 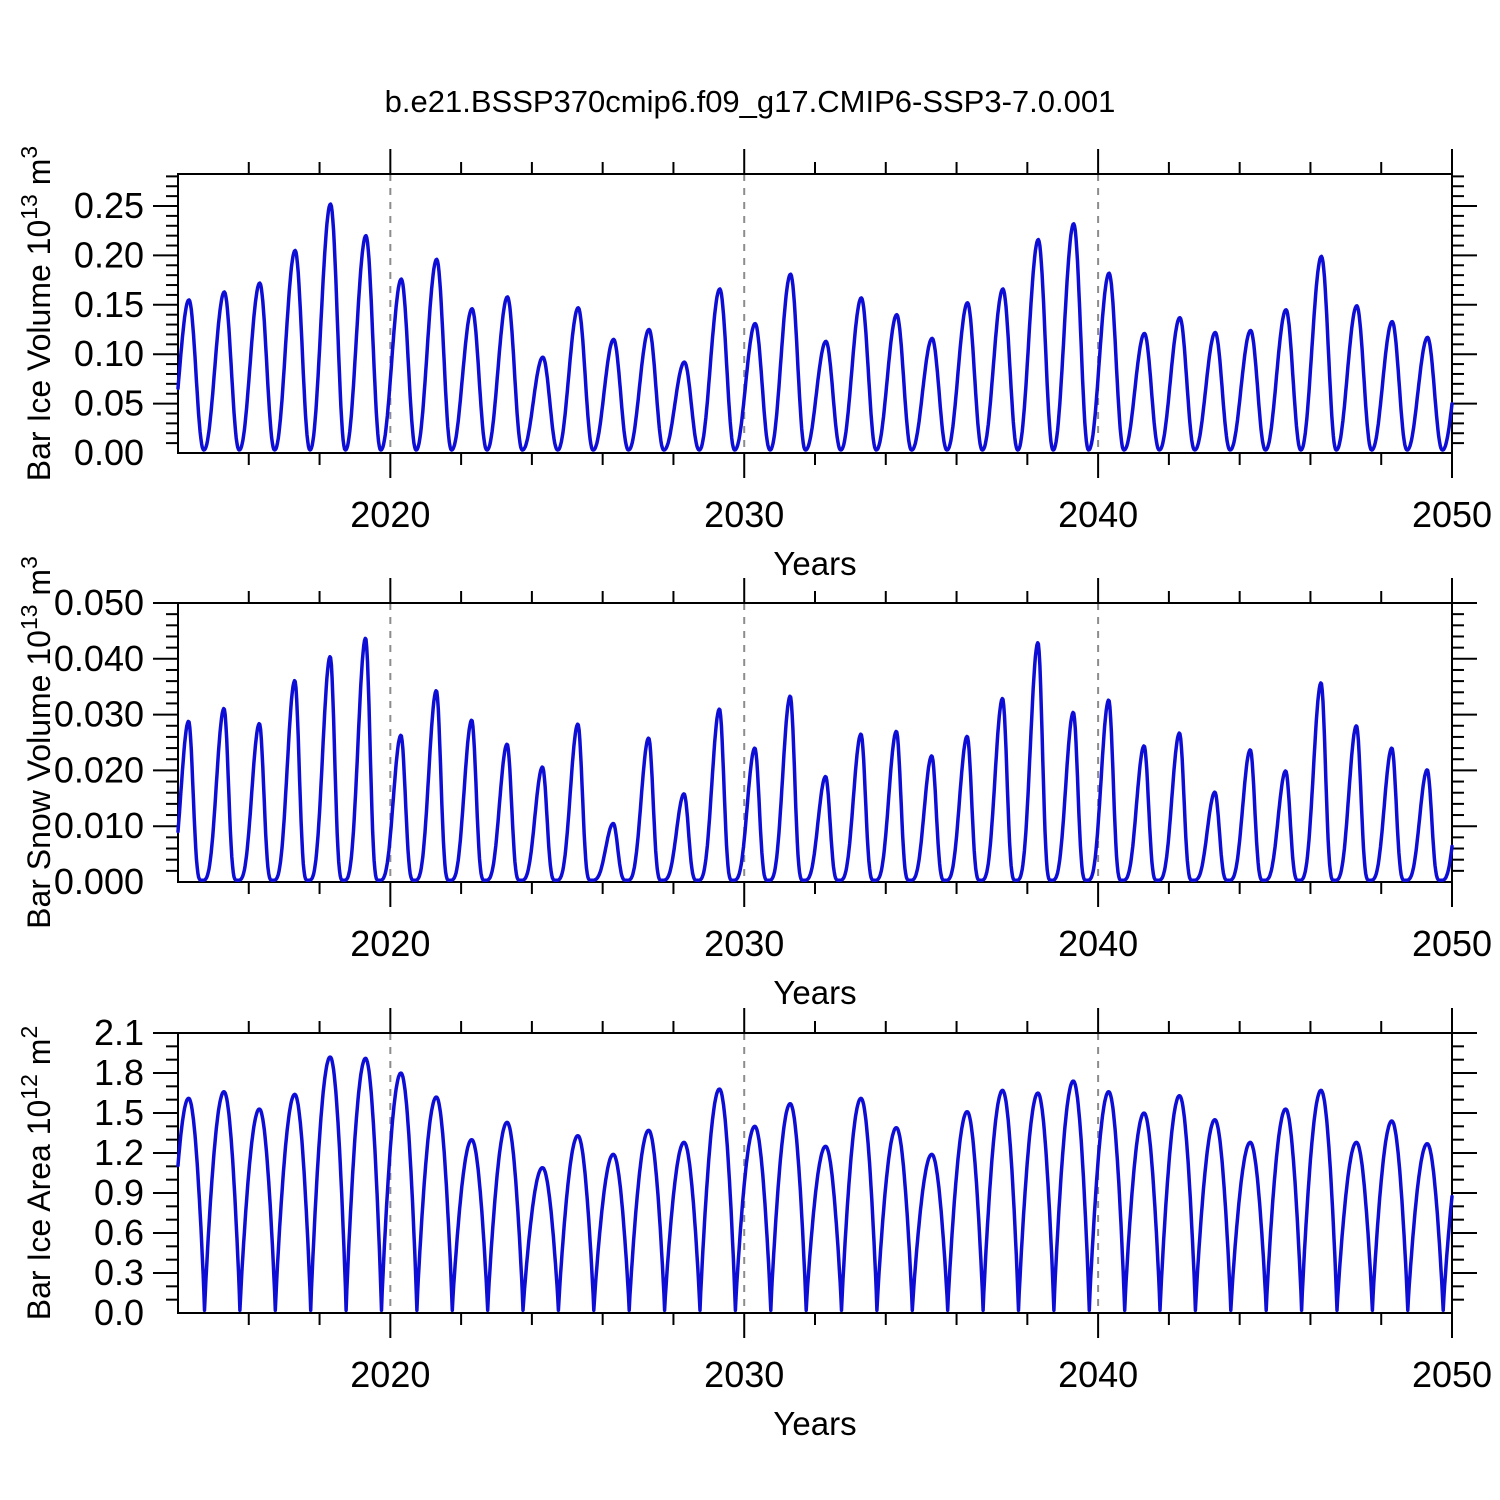 What do you see at coordinates (119, 1072) in the screenshot?
I see `y-tick-label: 1.8` at bounding box center [119, 1072].